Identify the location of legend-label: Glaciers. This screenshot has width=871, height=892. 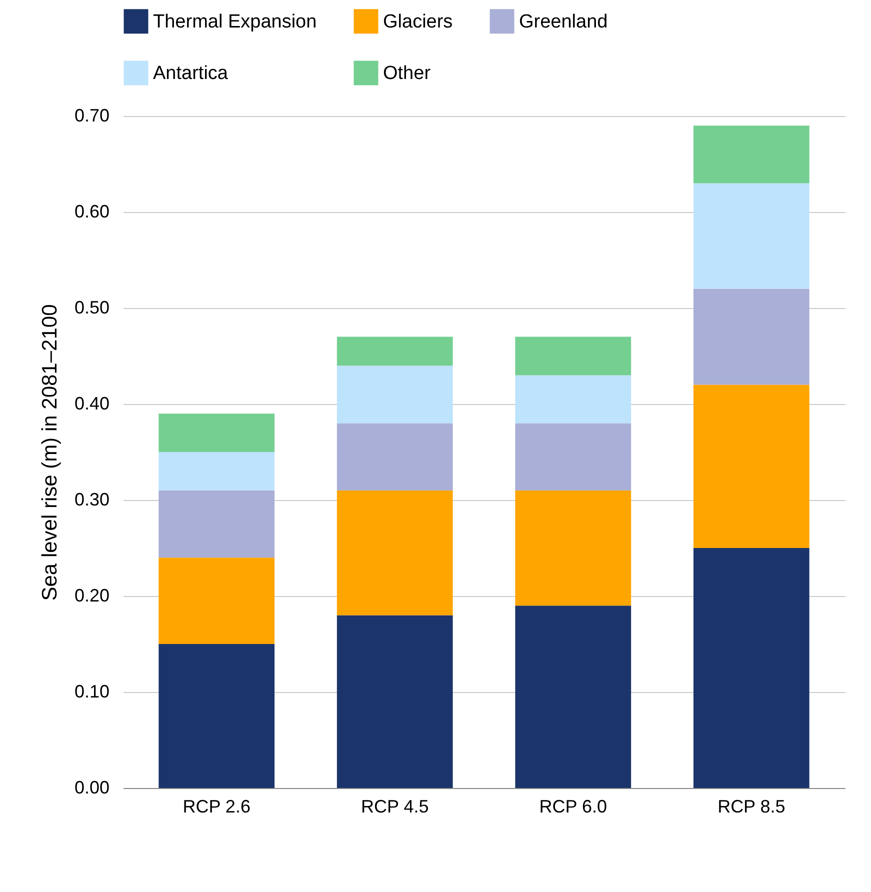
(418, 21).